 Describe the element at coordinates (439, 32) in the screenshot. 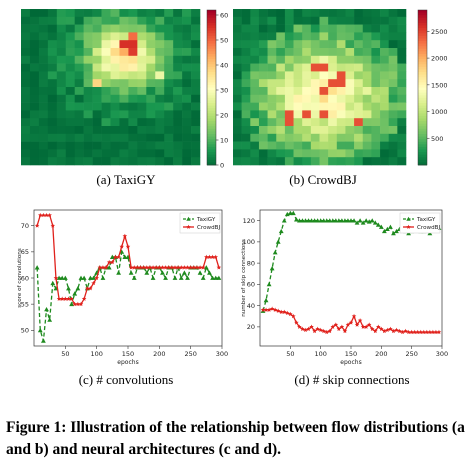

I see `colorbar-tick-label: 2500` at that location.